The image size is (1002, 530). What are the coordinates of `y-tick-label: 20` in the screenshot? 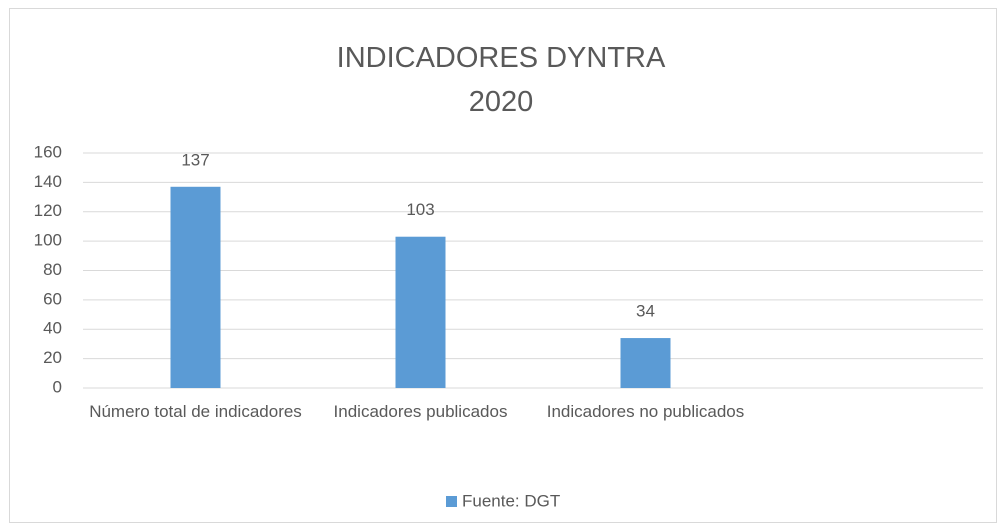 It's located at (52, 357).